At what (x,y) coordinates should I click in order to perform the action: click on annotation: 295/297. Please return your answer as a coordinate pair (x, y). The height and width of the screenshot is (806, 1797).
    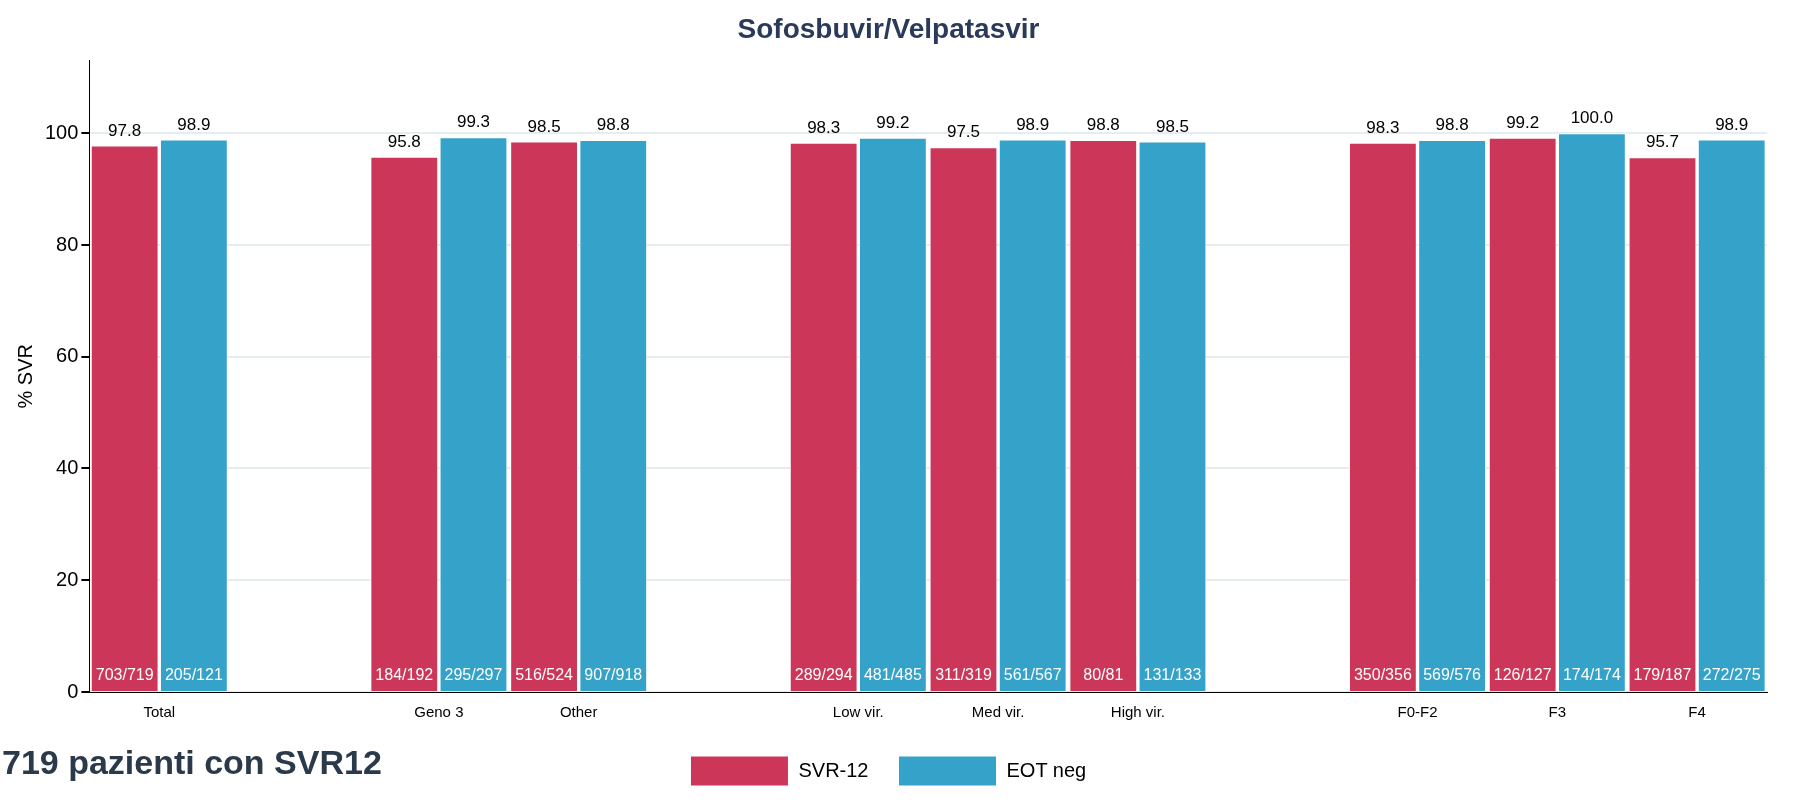
    Looking at the image, I should click on (473, 675).